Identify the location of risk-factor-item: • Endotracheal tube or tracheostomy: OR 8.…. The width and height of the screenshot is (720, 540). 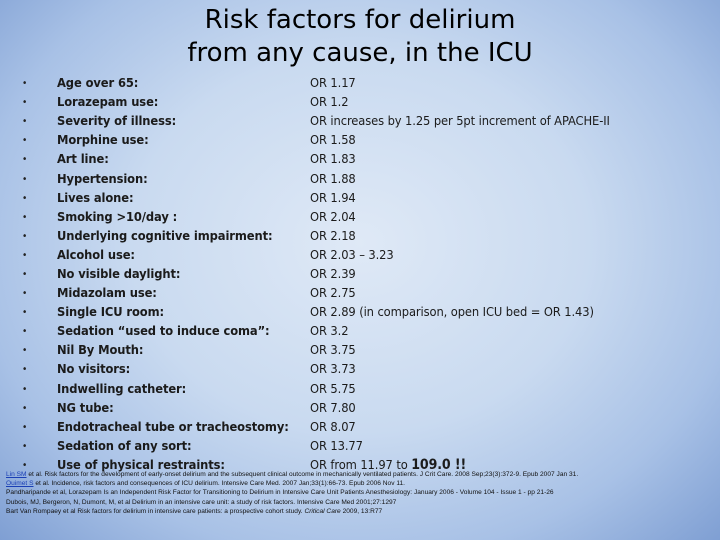
(367, 427).